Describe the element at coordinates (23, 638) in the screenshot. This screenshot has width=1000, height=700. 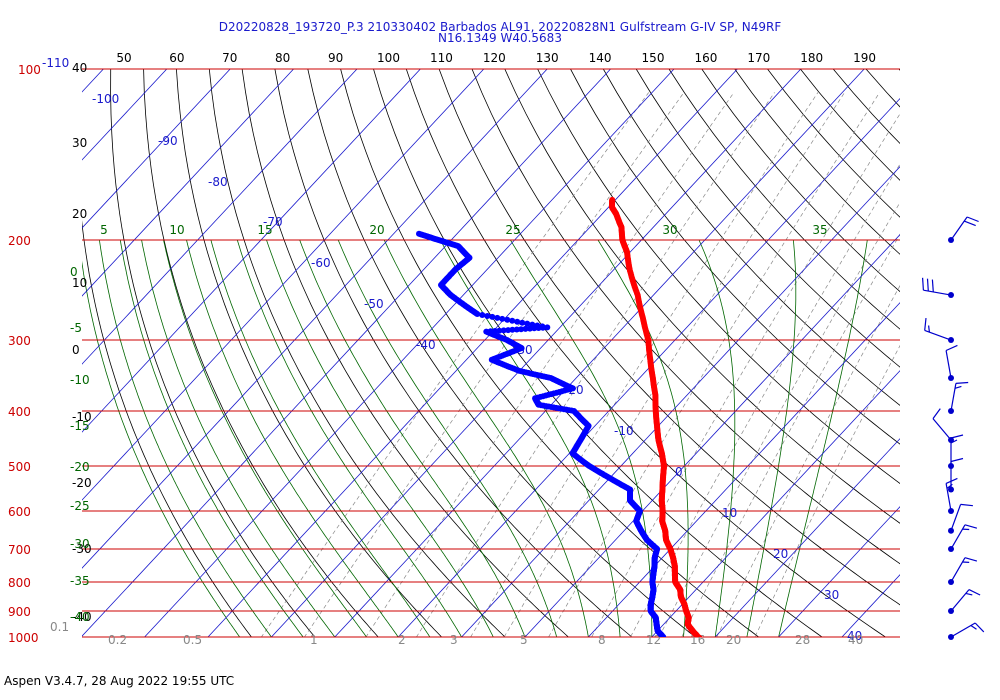
I see `pressure-tick-label: 1000` at that location.